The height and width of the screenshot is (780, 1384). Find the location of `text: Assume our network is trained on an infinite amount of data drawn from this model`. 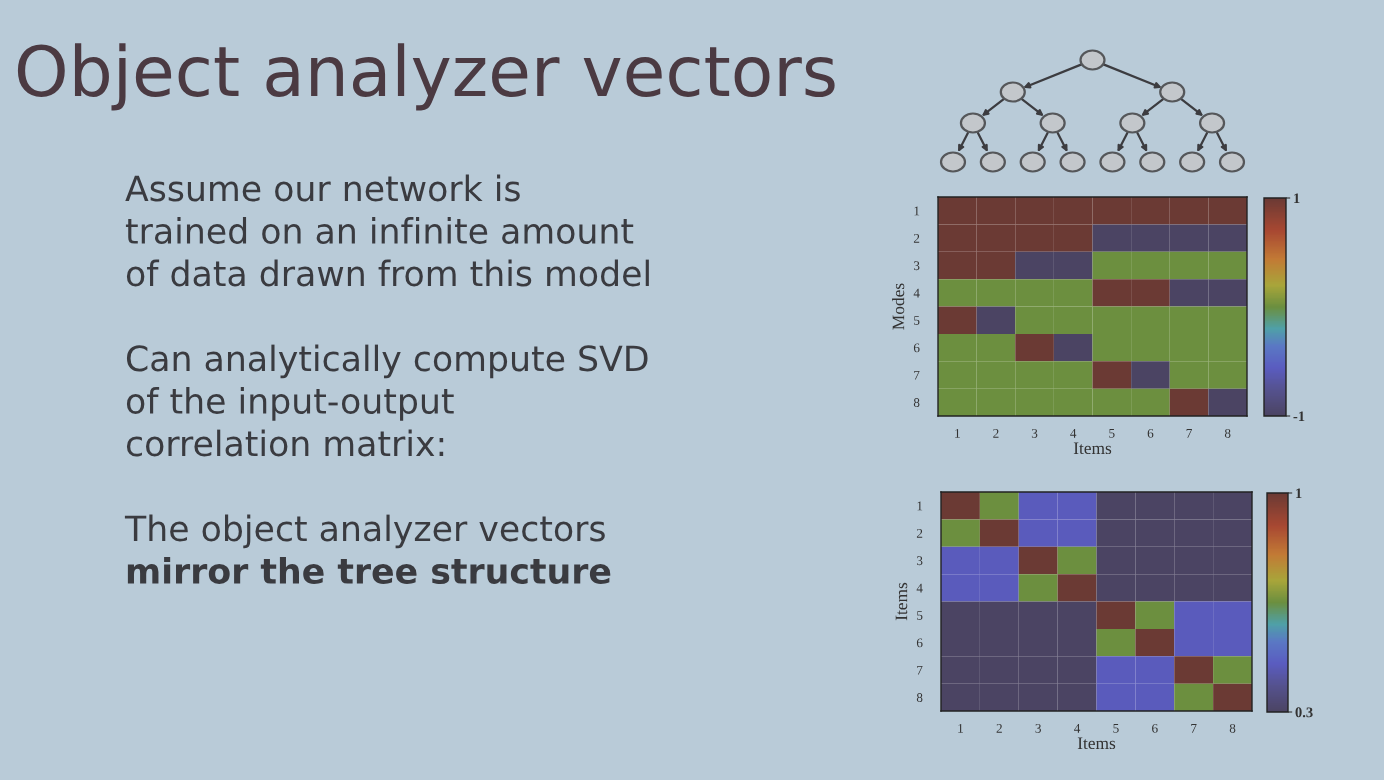

text: Assume our network is trained on an infinite amount of data drawn from this model is located at coordinates (387, 230).